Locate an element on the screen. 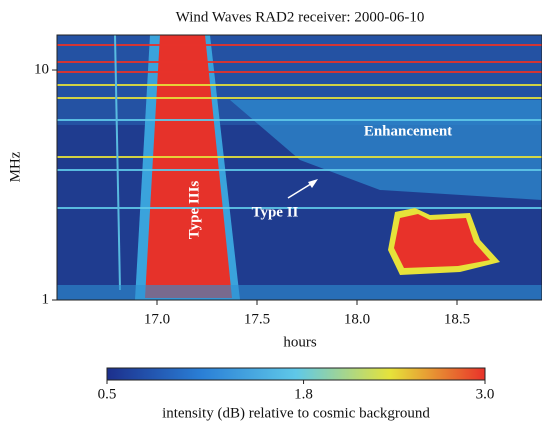 This screenshot has height=430, width=542. annotation-arrow is located at coordinates (301, 190).